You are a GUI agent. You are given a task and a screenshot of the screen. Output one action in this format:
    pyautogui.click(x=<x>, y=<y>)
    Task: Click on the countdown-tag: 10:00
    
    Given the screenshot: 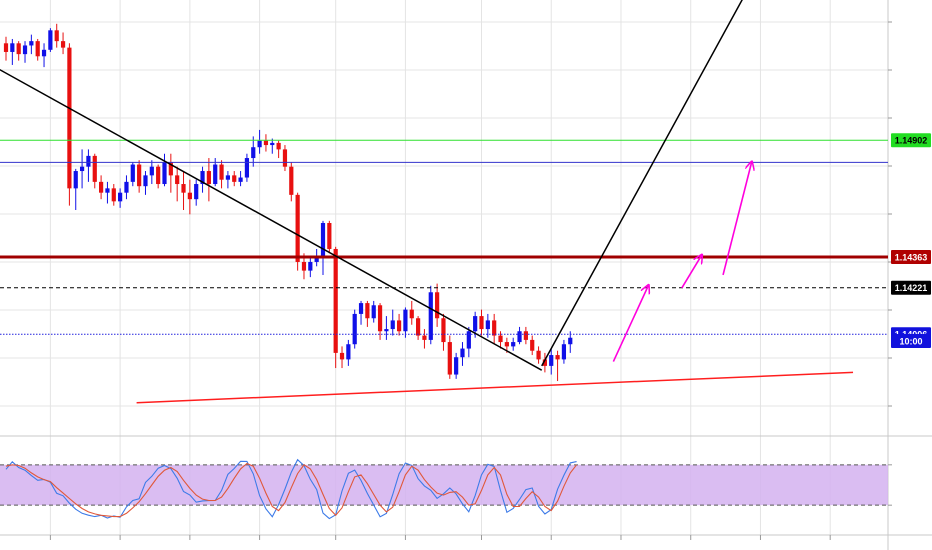 What is the action you would take?
    pyautogui.click(x=911, y=340)
    